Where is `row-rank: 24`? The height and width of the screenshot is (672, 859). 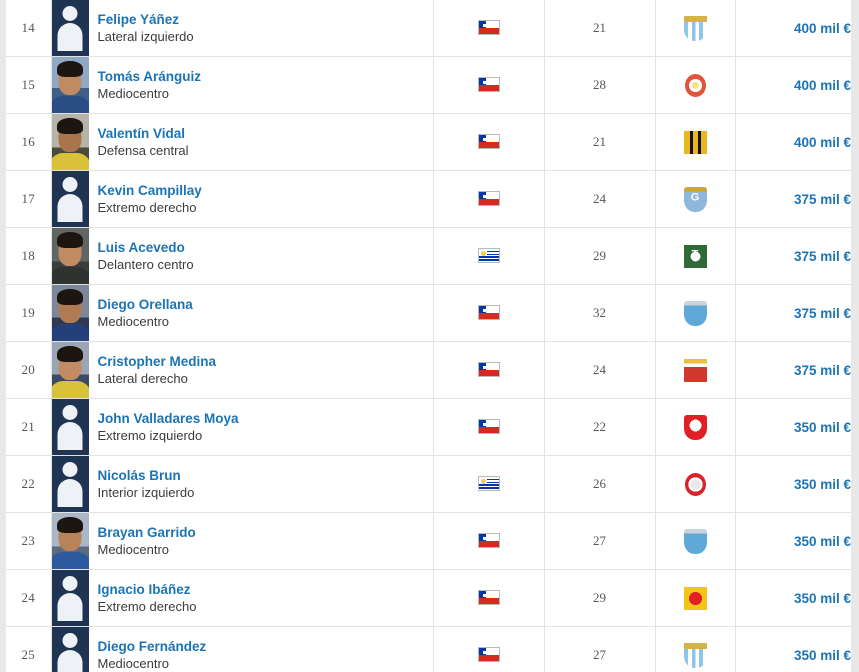 row-rank: 24 is located at coordinates (29, 598).